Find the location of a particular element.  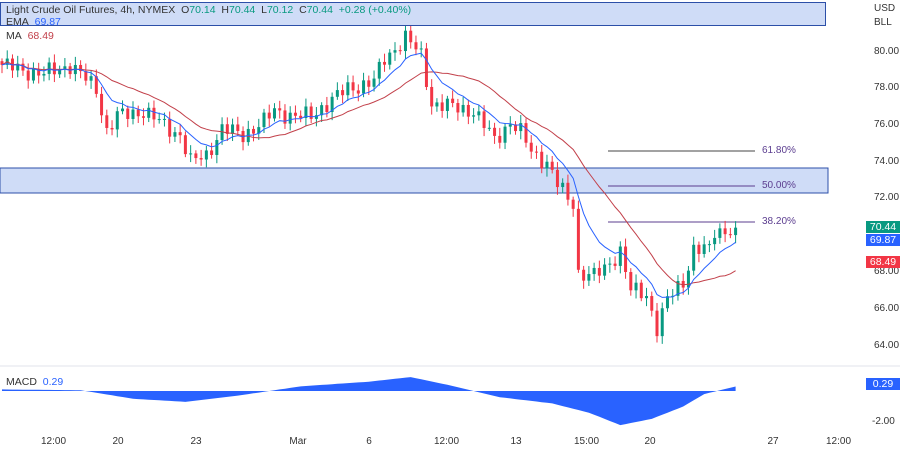

price-tick: 78.00 is located at coordinates (887, 87).